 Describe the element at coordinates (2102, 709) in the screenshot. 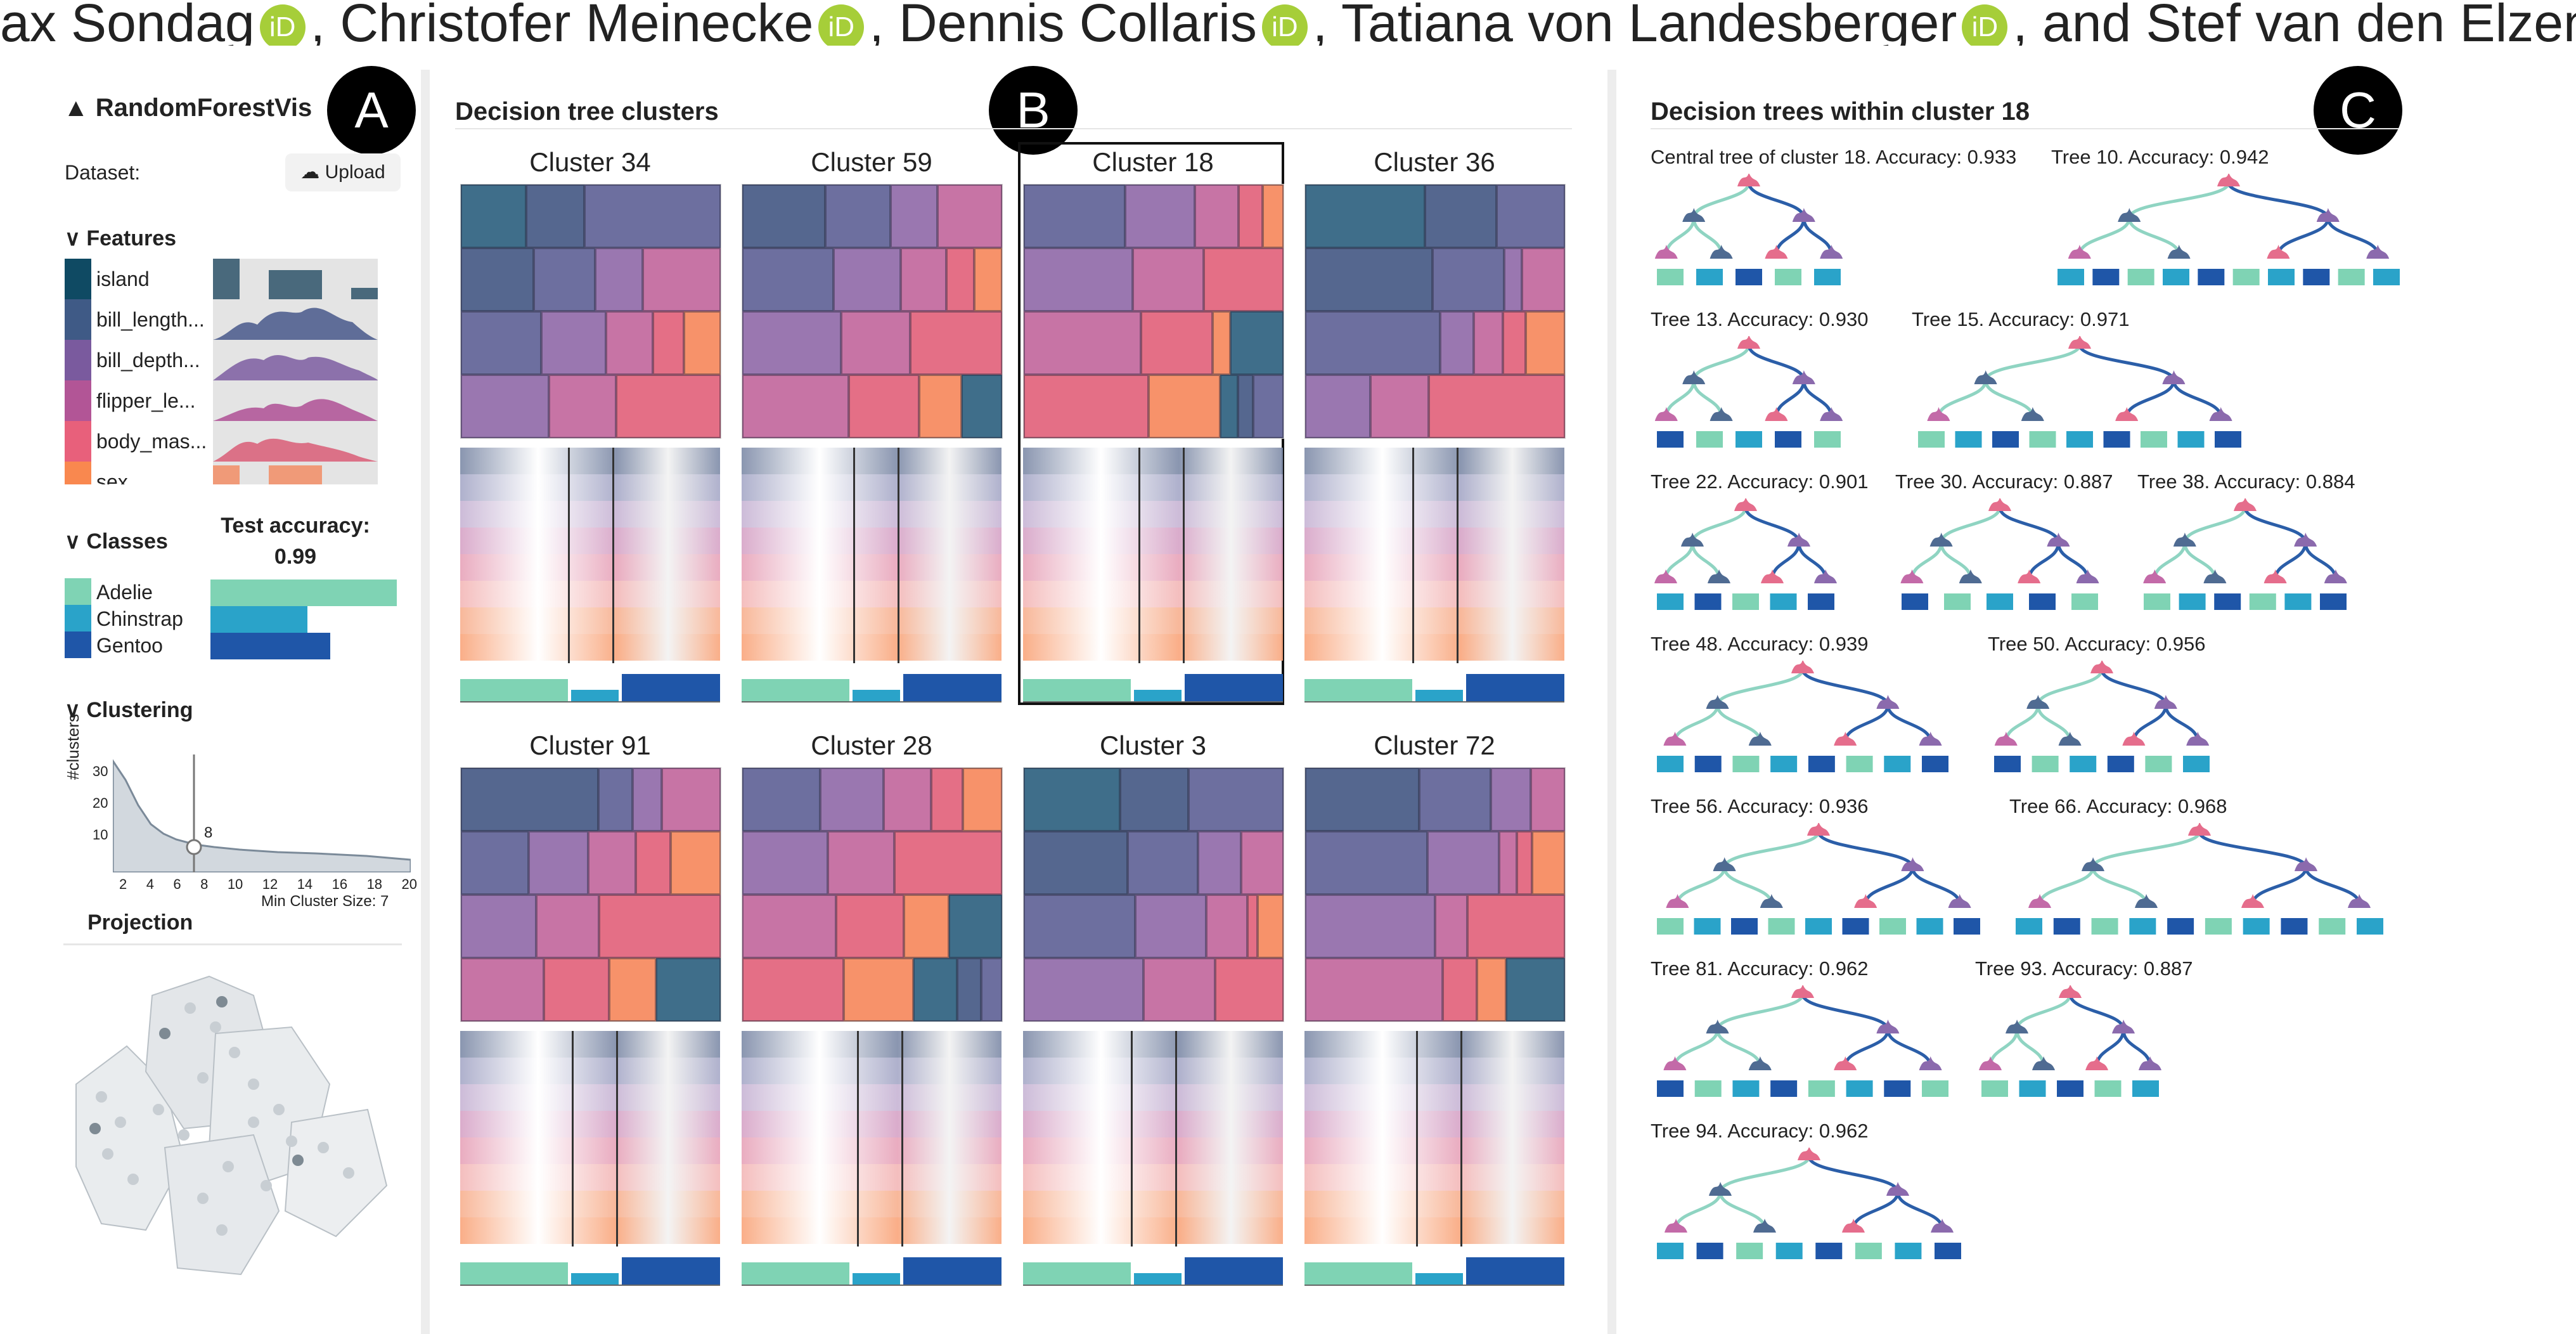

I see `tree-thumbnail: Tree 50. Accuracy: 0.956` at that location.